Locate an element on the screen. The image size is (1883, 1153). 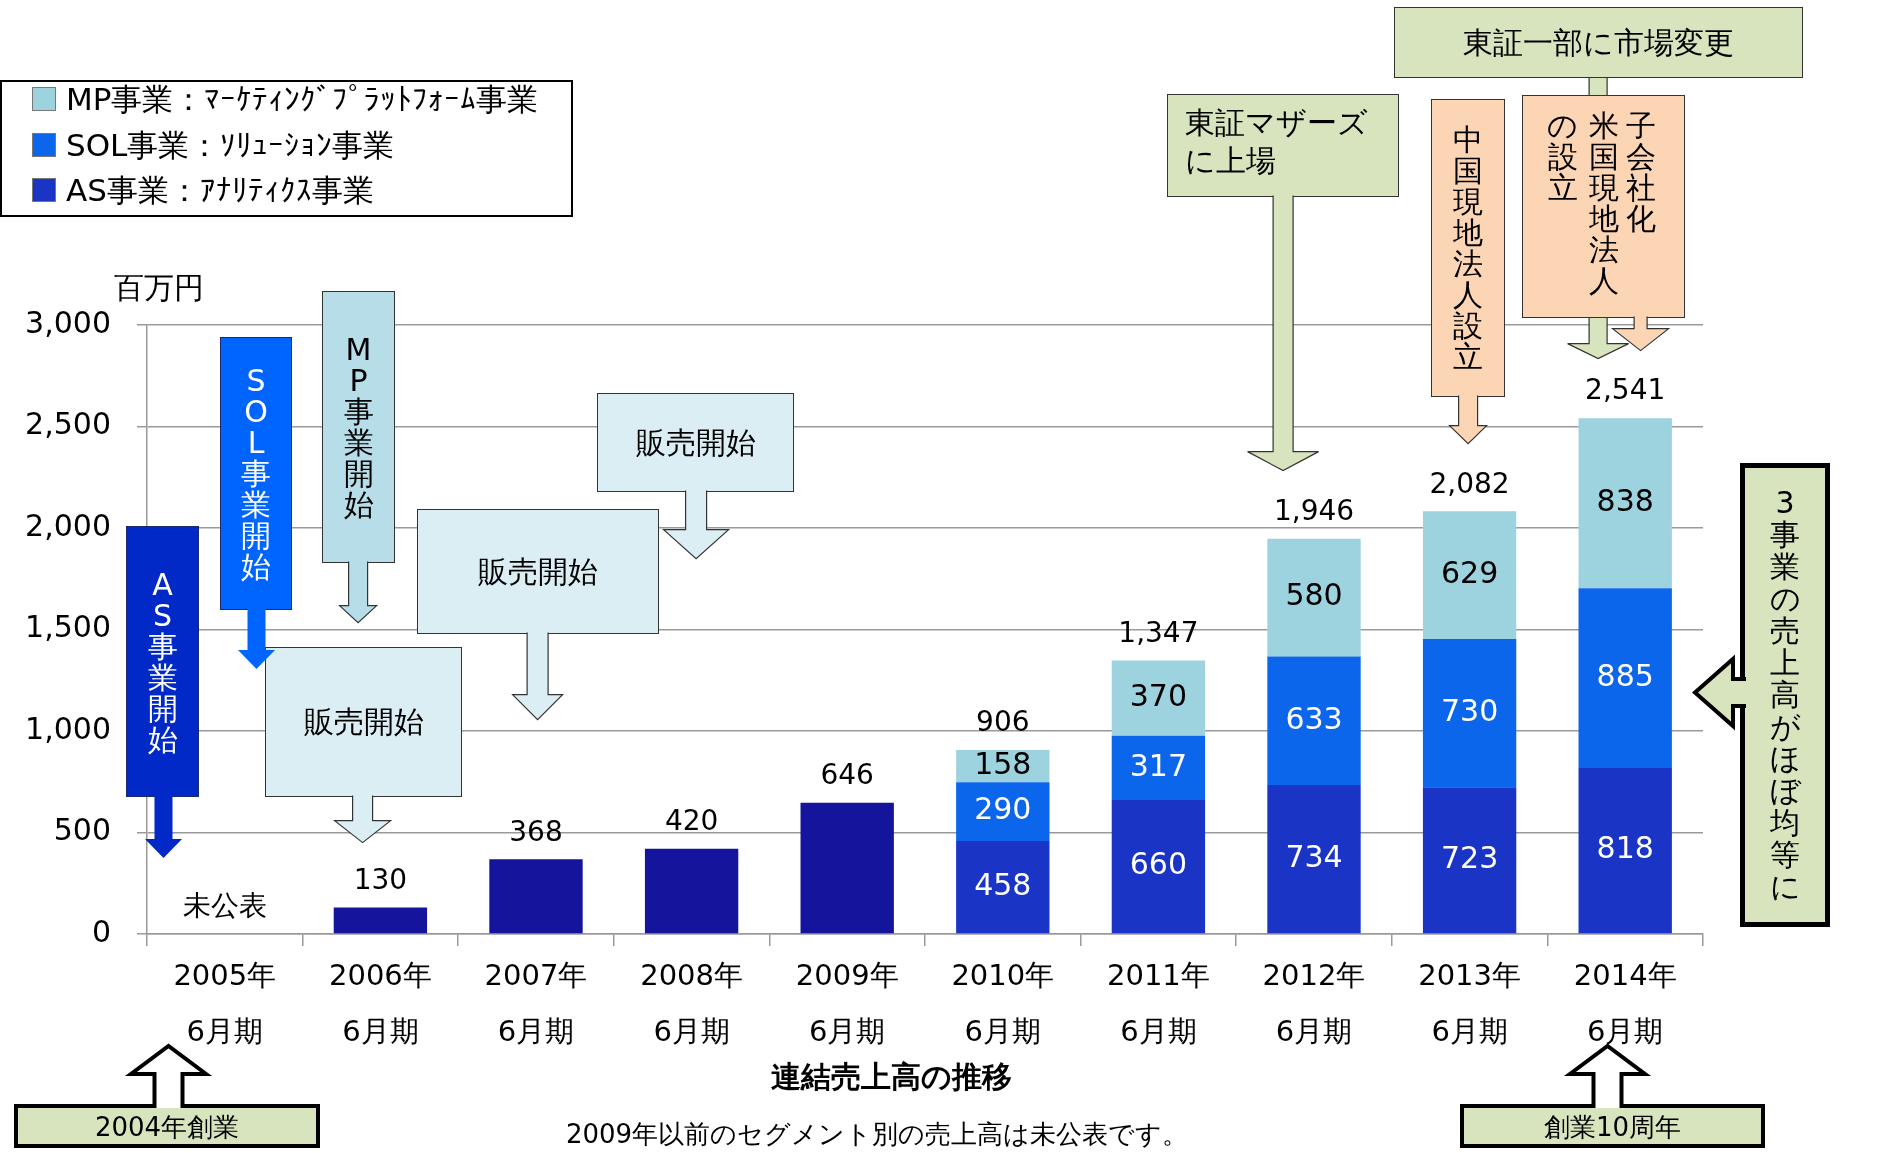
x-tick-label: 2013年 6月期 is located at coordinates (1470, 1003).